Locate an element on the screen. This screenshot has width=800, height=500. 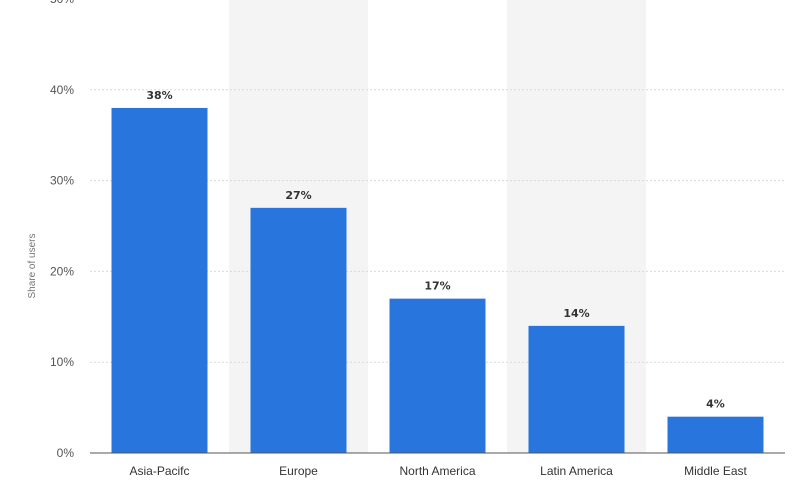
y-tick-label: 20% is located at coordinates (62, 271).